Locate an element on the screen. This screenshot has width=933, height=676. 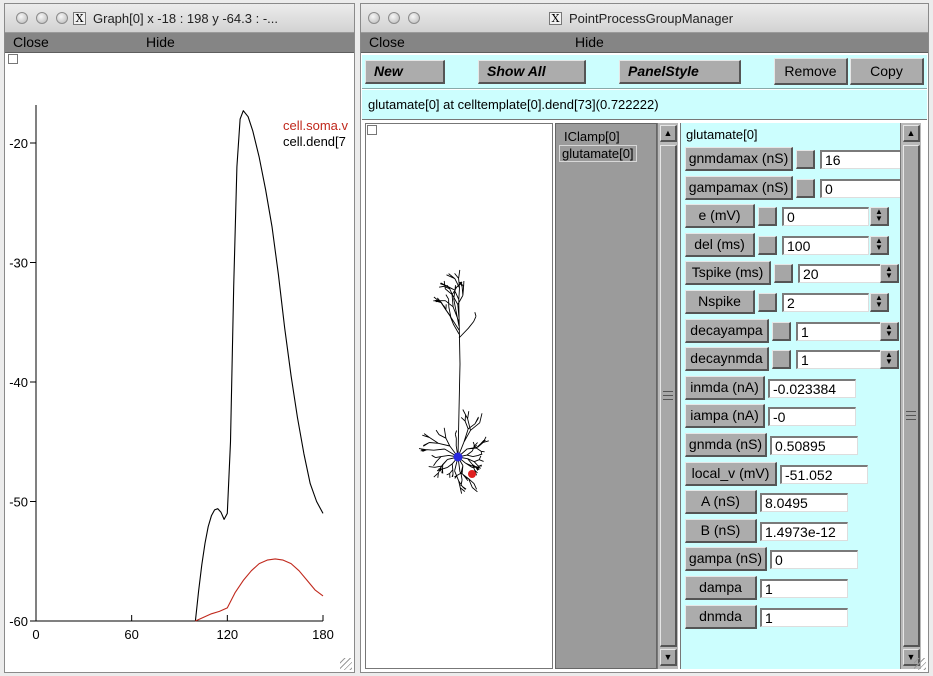
param-value-field: 20 is located at coordinates (841, 274).